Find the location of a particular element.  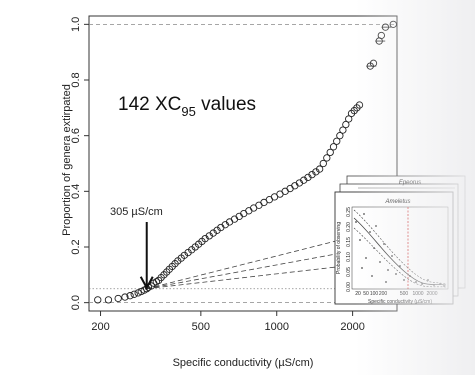

inset-y-tick-0: 0.00 is located at coordinates (349, 287).